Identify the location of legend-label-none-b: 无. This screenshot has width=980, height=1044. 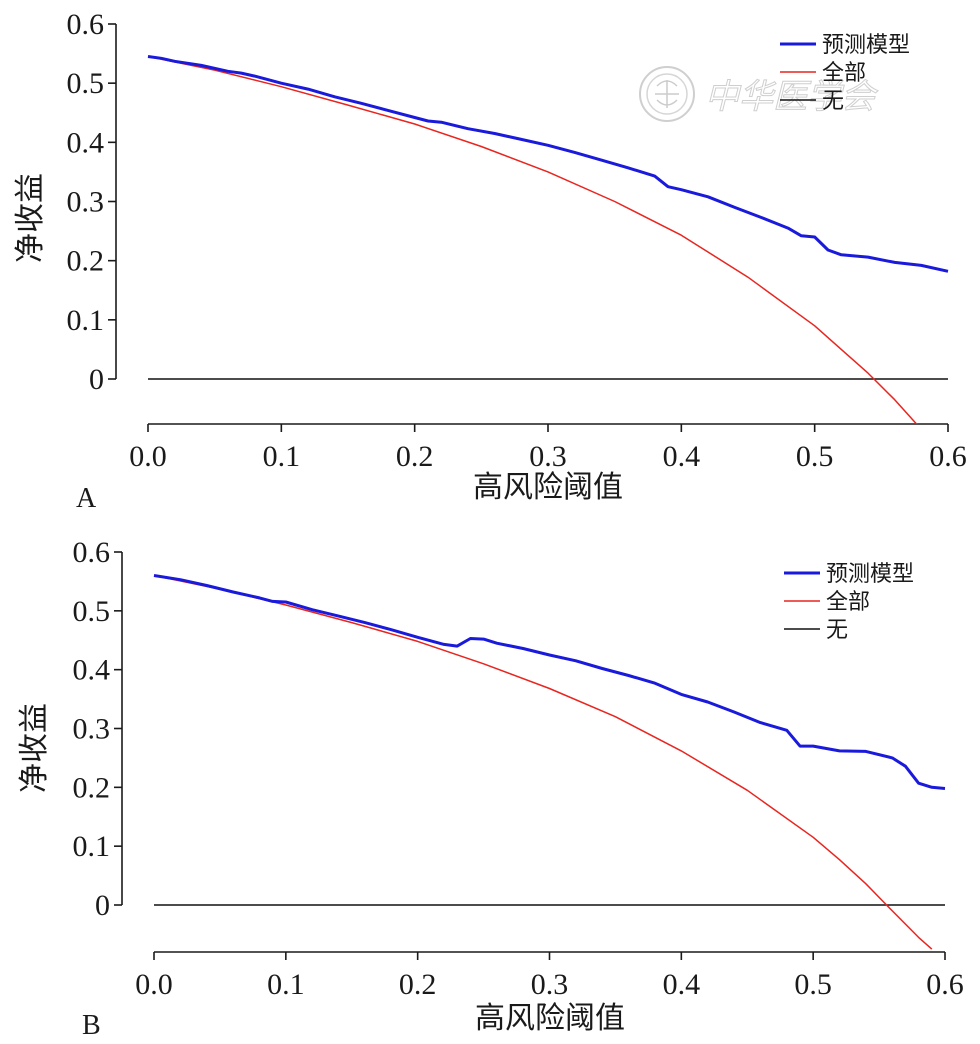
(837, 630).